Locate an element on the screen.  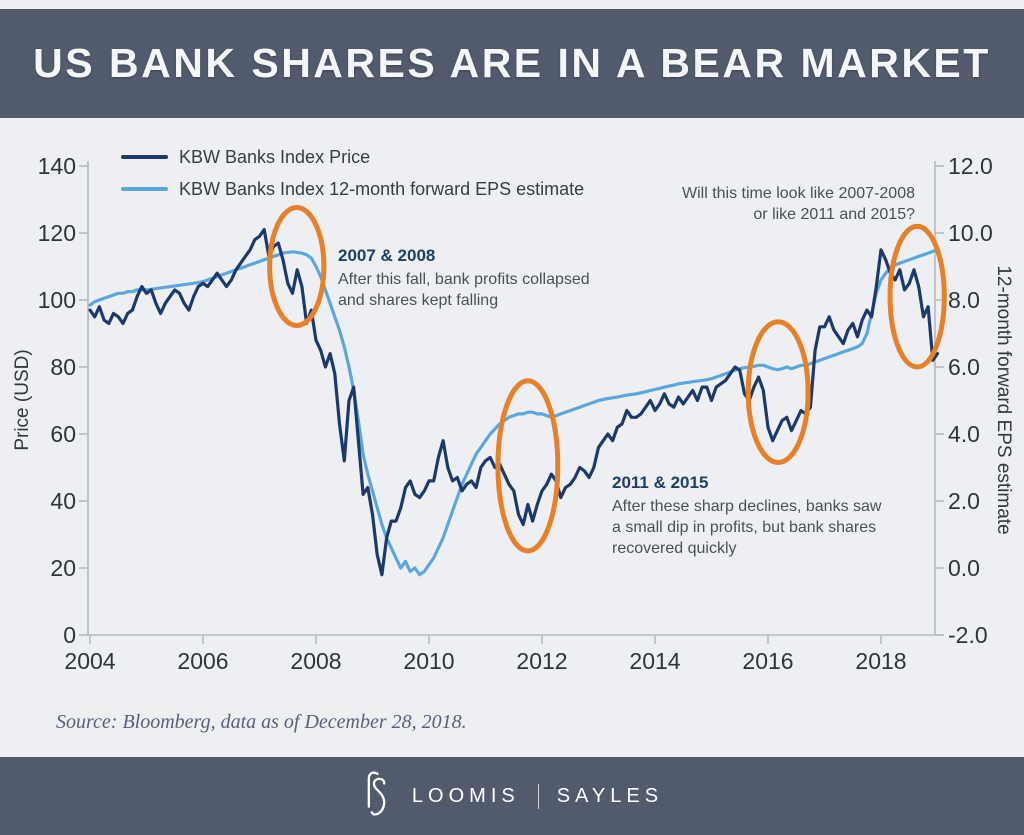
footer-banner: LOOMIS SAYLES is located at coordinates (512, 796).